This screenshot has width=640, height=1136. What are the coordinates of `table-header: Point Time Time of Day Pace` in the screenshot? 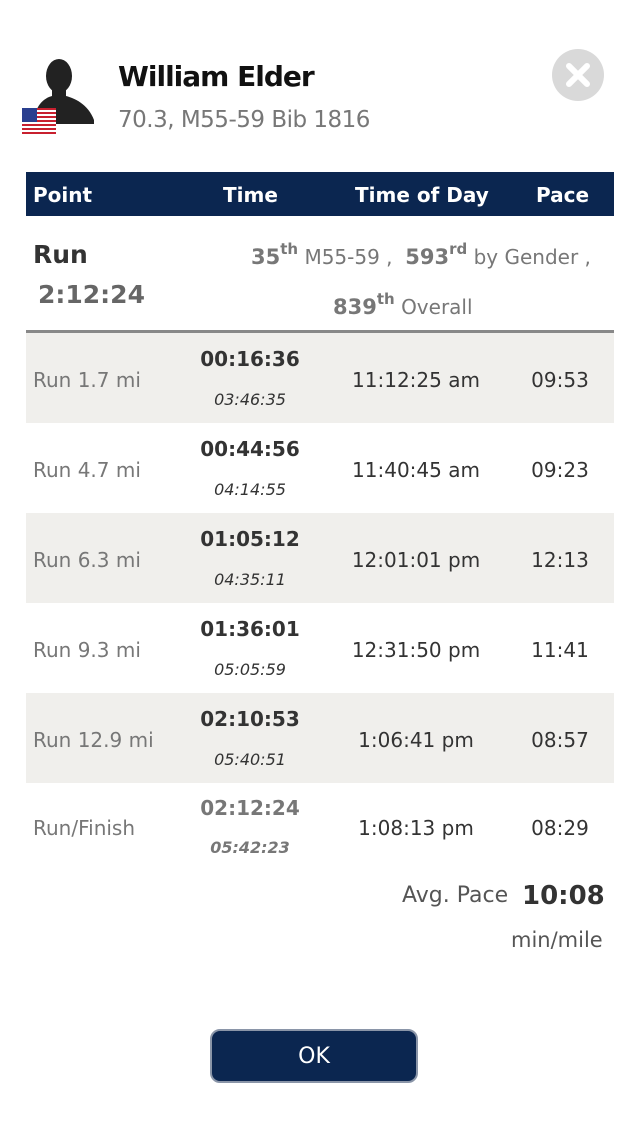 It's located at (320, 194).